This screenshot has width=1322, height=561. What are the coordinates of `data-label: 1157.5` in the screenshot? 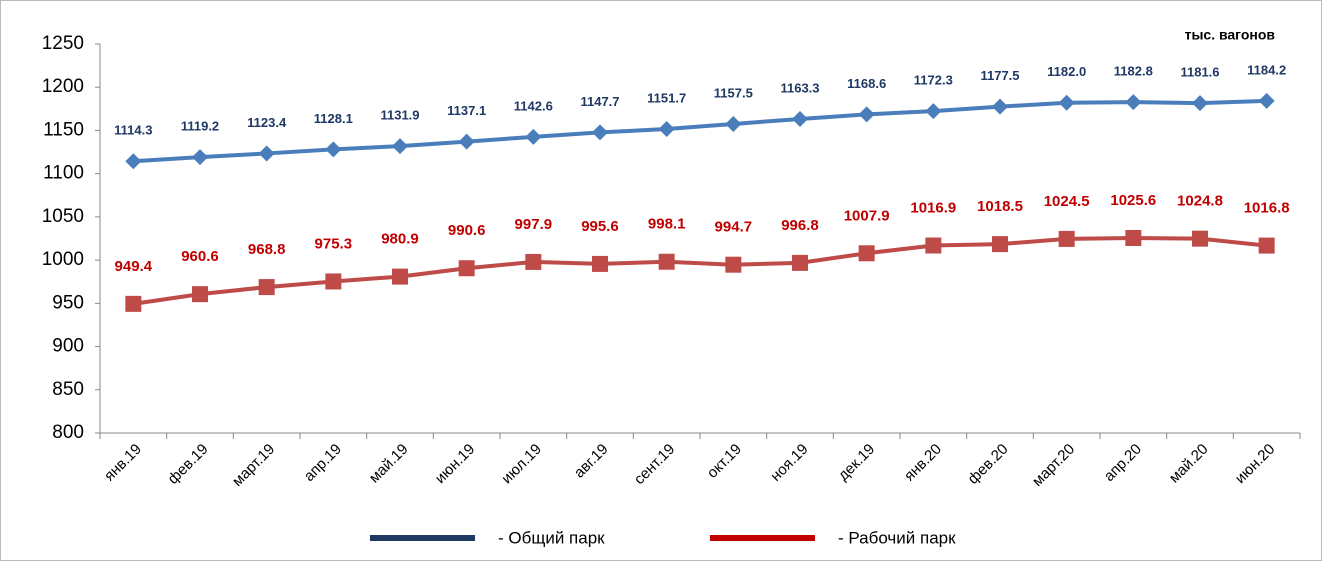 It's located at (733, 92).